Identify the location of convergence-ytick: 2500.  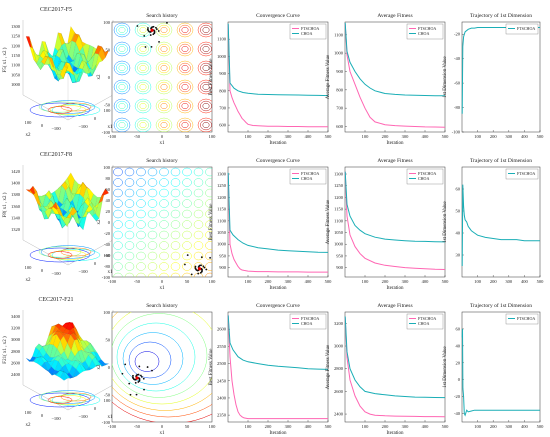
(222, 363).